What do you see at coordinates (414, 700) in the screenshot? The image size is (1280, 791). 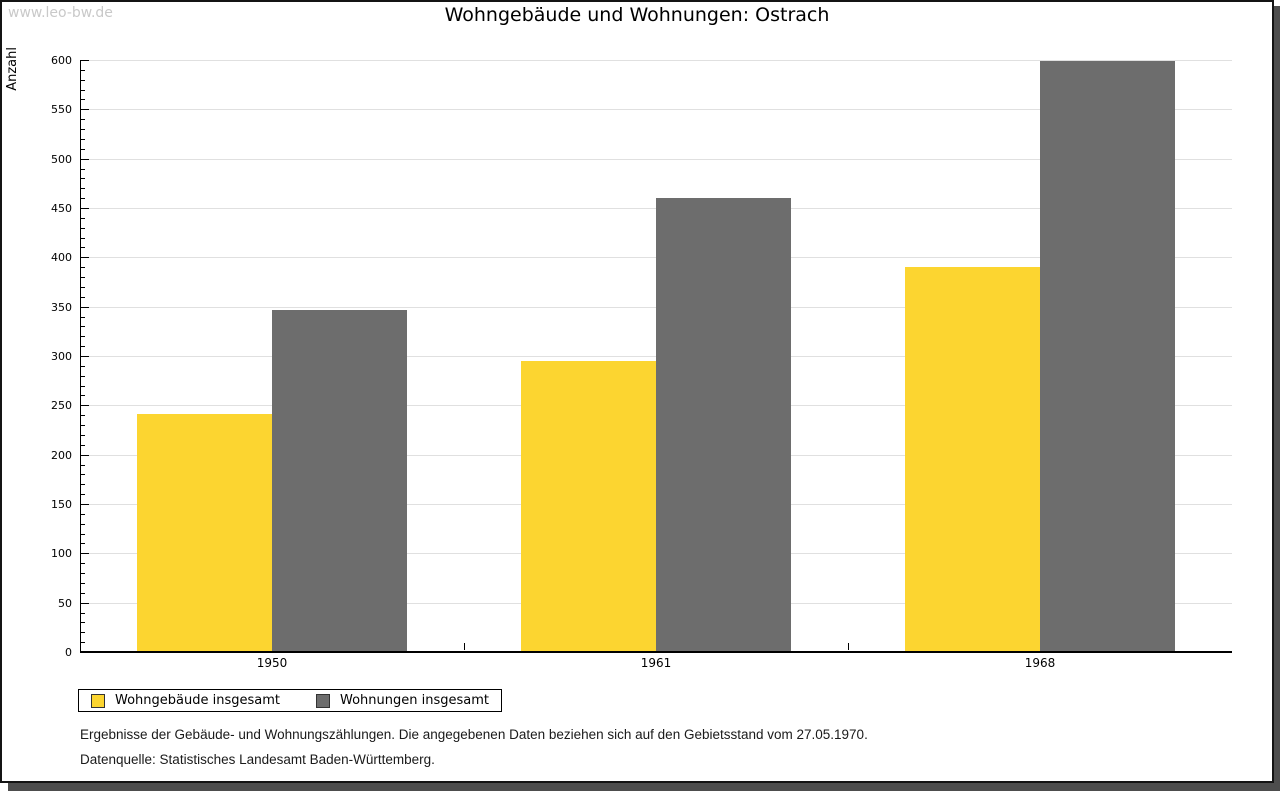 I see `legend-label-wohnungen: Wohnungen insgesamt` at bounding box center [414, 700].